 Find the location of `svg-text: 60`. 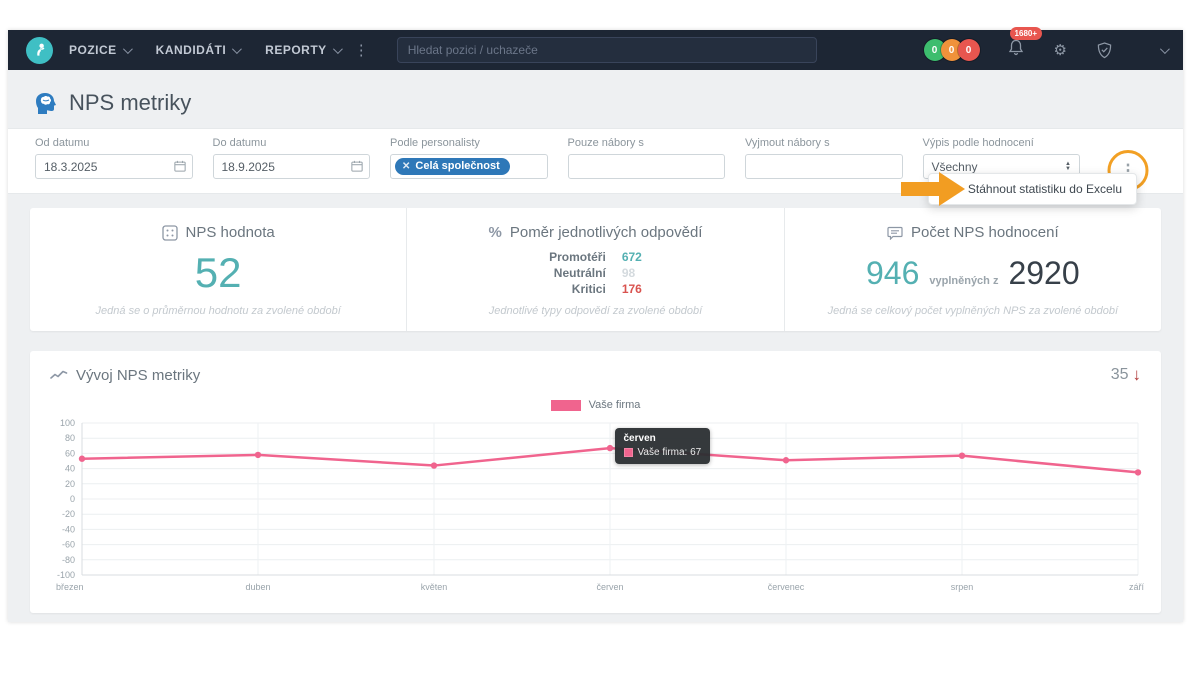

svg-text: 60 is located at coordinates (69, 453).